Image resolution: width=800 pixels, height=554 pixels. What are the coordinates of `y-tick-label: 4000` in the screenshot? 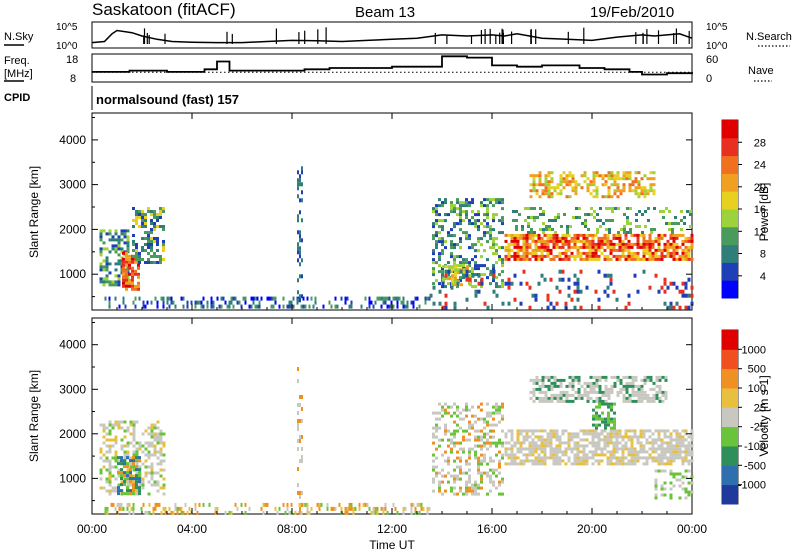 It's located at (72, 345).